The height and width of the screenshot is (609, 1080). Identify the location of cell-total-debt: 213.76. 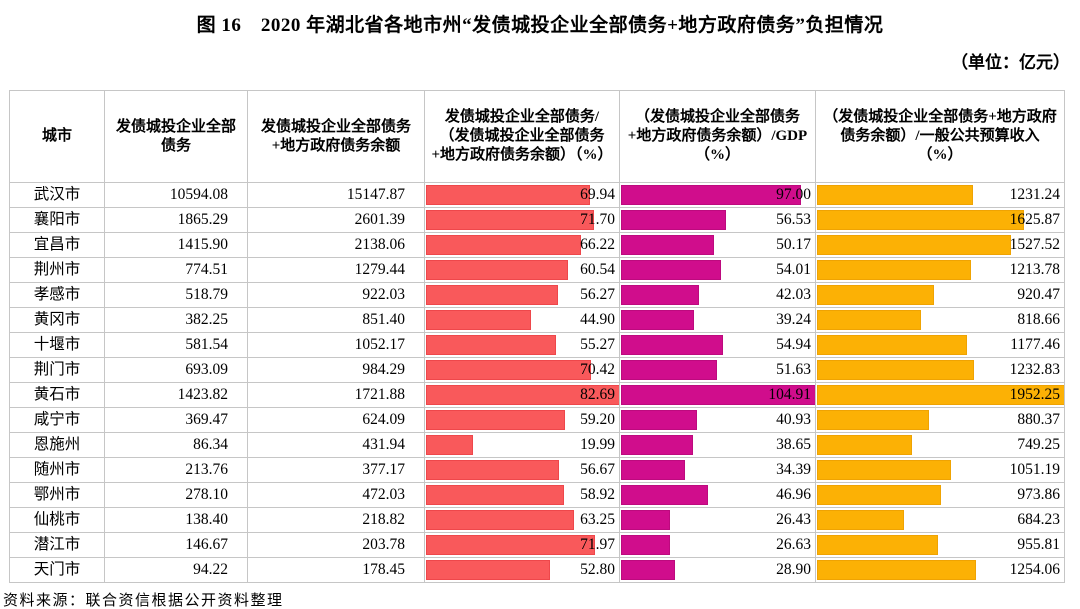
(176, 470).